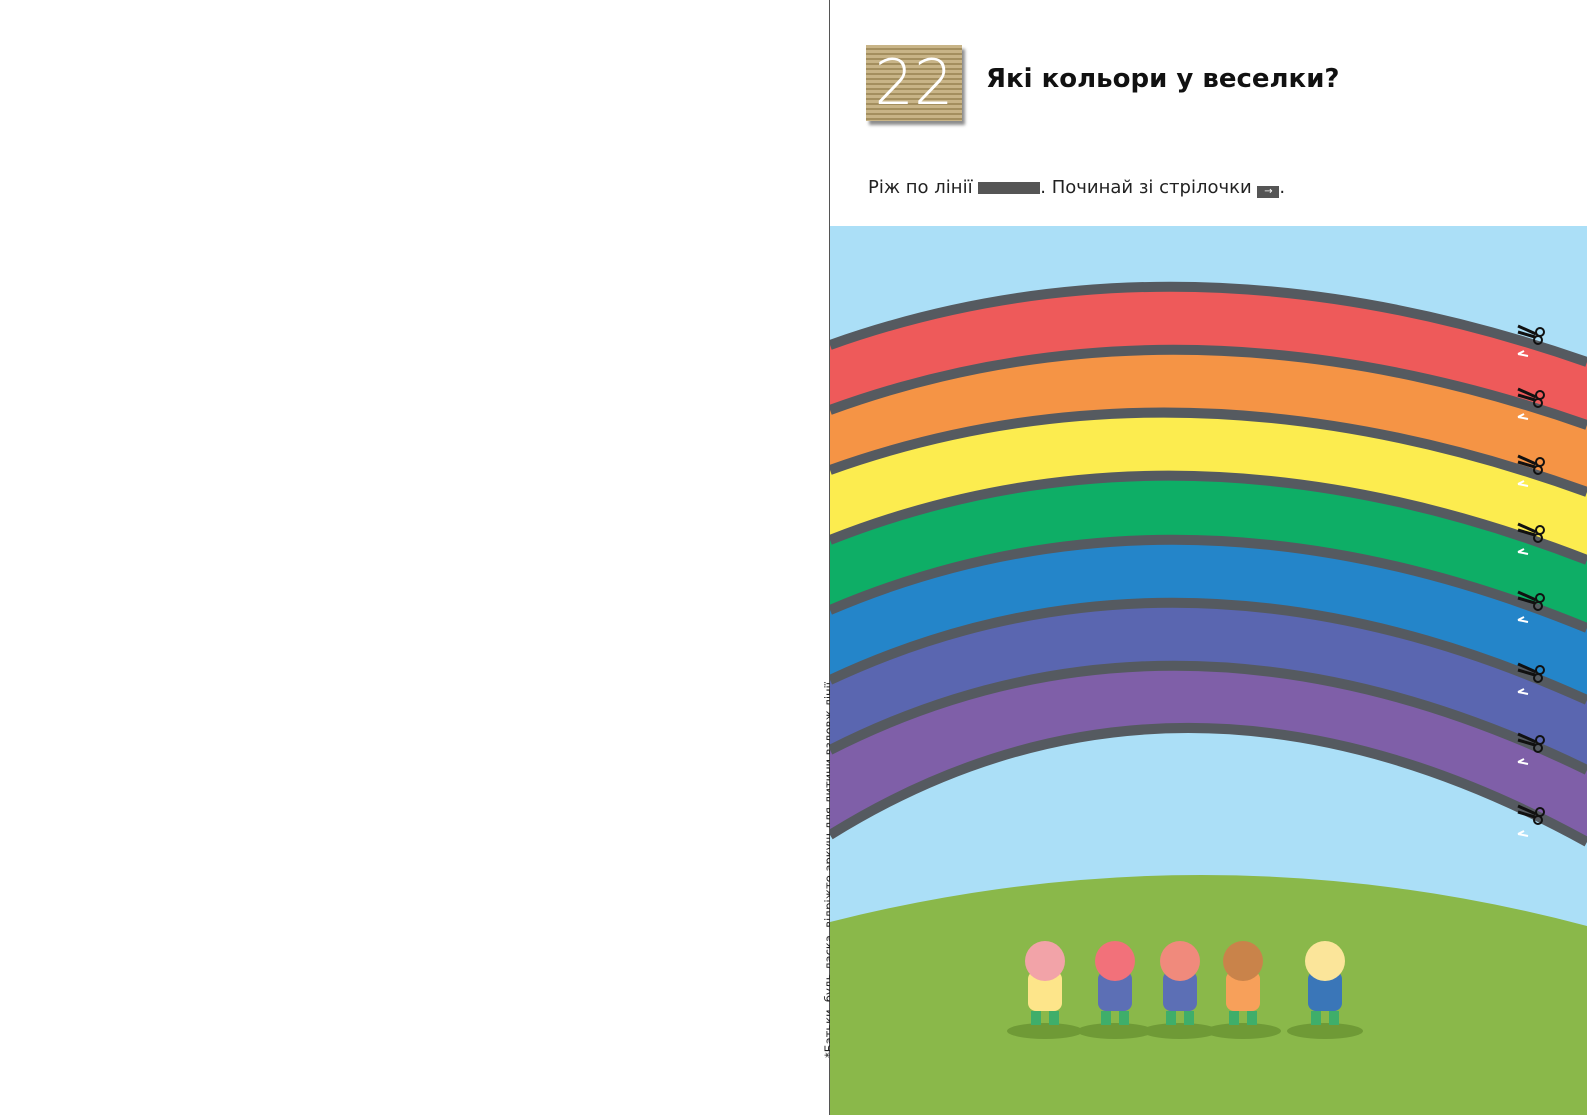 This screenshot has width=1587, height=1115. I want to click on cut-line-sample, so click(1009, 188).